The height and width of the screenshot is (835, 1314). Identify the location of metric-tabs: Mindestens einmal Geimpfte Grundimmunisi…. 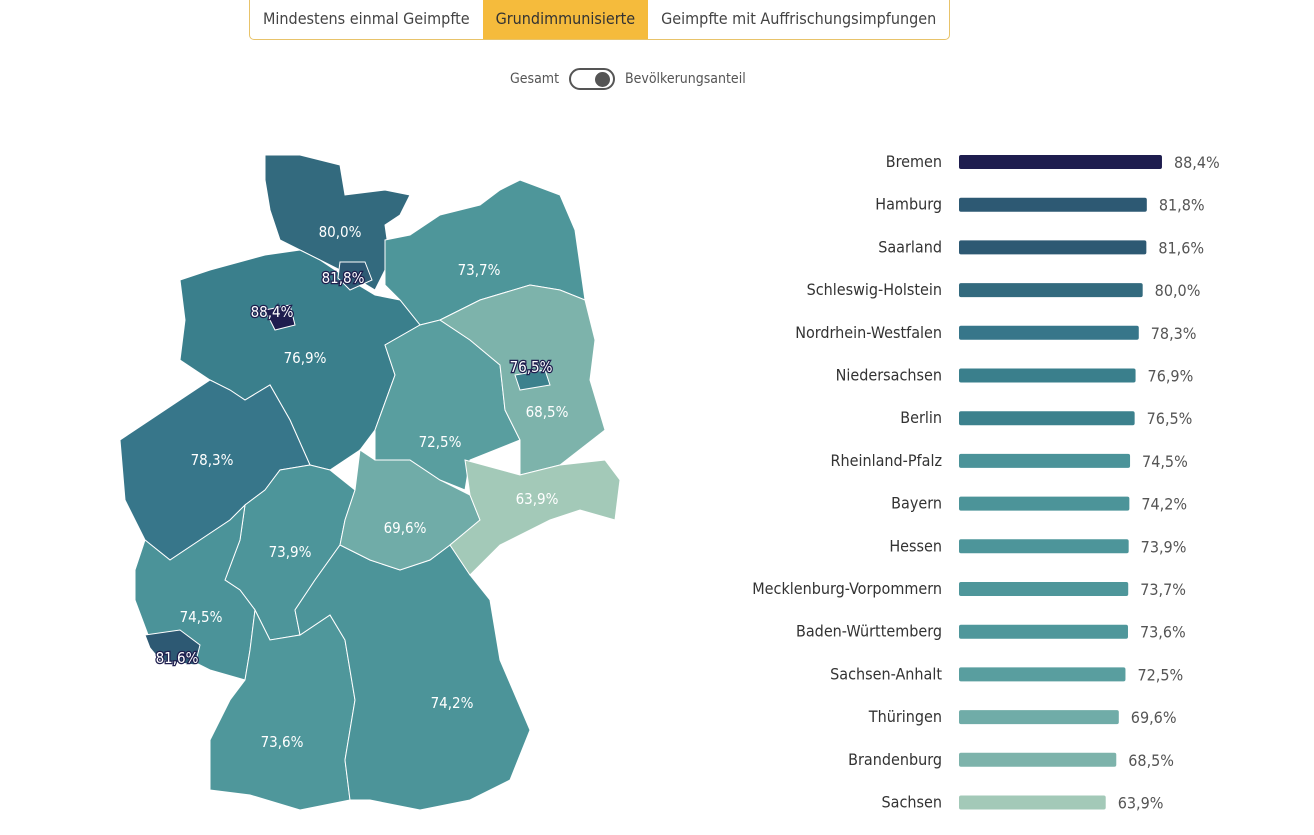
(600, 20).